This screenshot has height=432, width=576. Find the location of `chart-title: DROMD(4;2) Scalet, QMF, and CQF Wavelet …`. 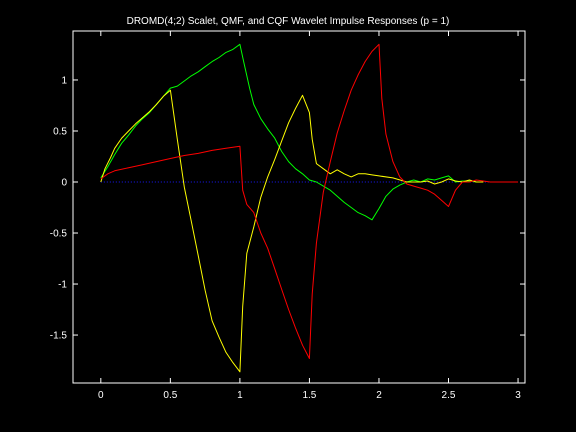

chart-title: DROMD(4;2) Scalet, QMF, and CQF Wavelet … is located at coordinates (288, 21).